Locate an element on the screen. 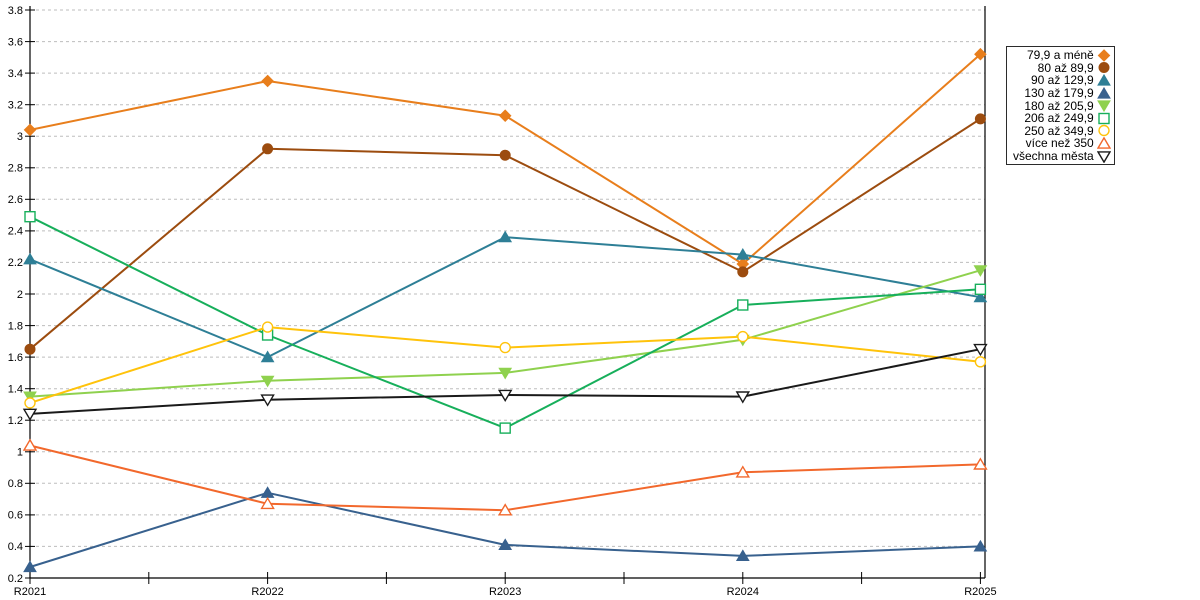  y-tick-label: 2.8 is located at coordinates (15, 169).